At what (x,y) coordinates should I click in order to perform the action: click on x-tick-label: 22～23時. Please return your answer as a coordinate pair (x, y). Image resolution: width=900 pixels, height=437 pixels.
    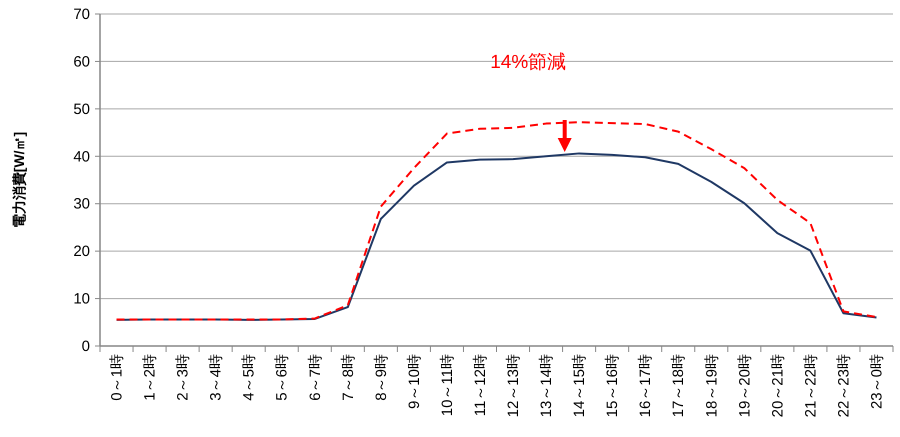
    Looking at the image, I should click on (843, 386).